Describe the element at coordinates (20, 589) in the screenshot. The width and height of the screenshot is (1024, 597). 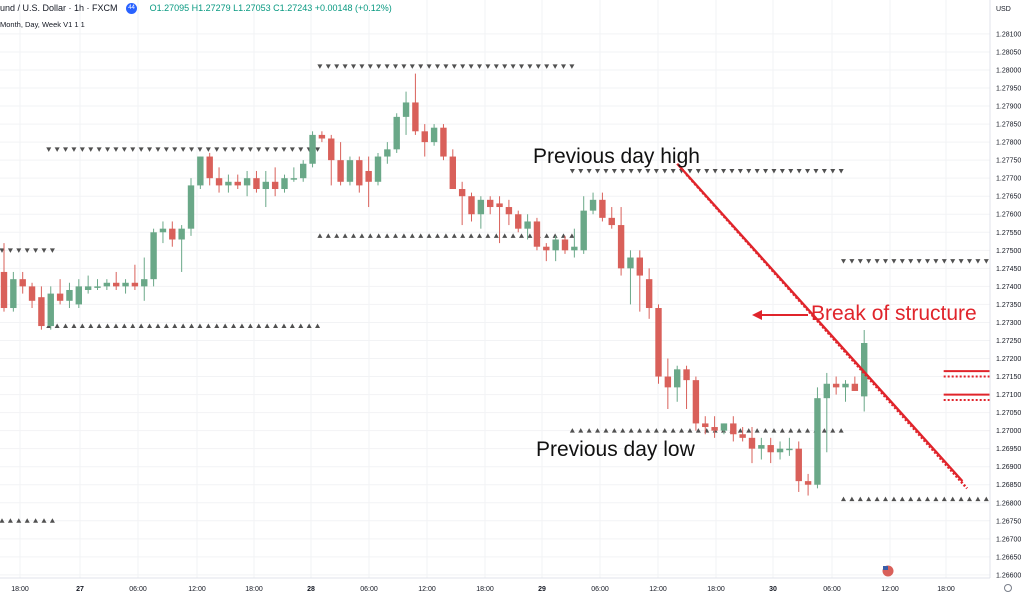
I see `time-label: 18:00` at that location.